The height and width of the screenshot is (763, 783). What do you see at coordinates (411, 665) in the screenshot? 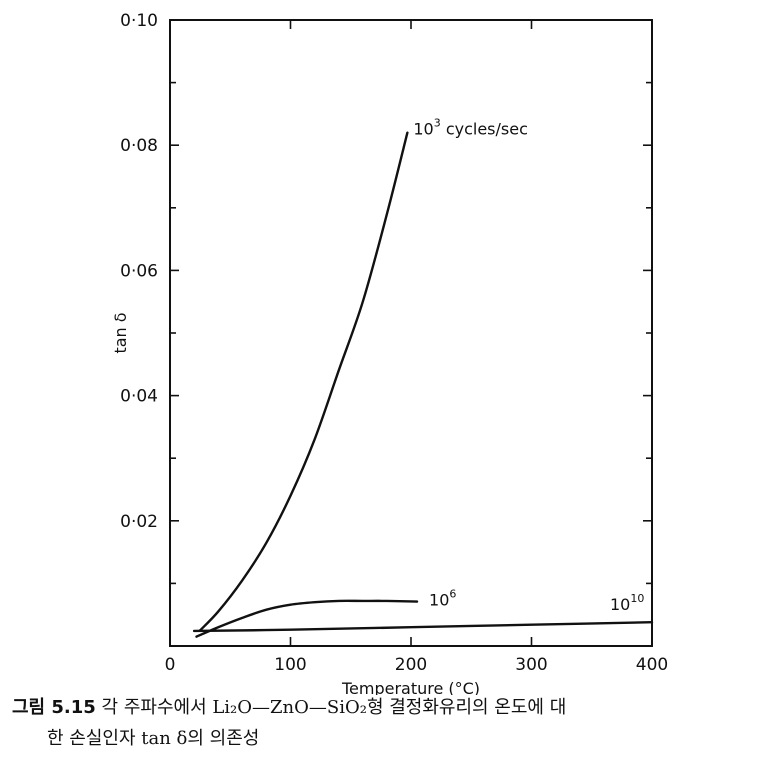
I see `x-tick-label: 200` at bounding box center [411, 665].